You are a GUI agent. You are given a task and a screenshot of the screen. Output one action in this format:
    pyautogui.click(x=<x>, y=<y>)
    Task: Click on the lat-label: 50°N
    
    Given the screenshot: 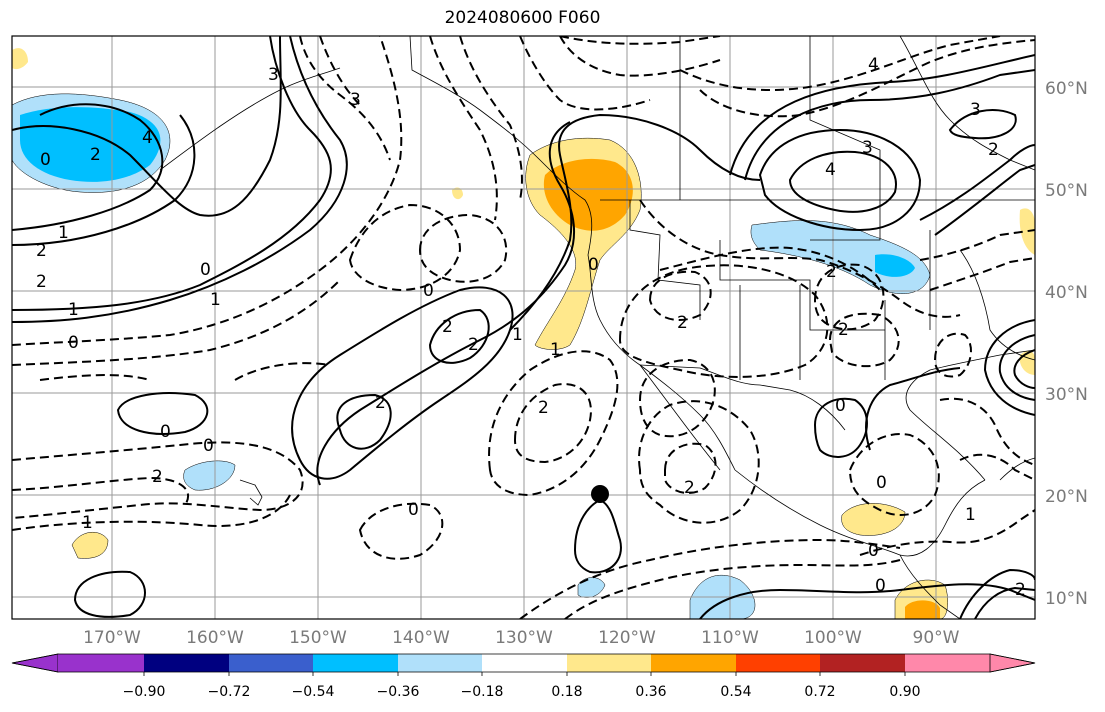 What is the action you would take?
    pyautogui.click(x=1066, y=191)
    